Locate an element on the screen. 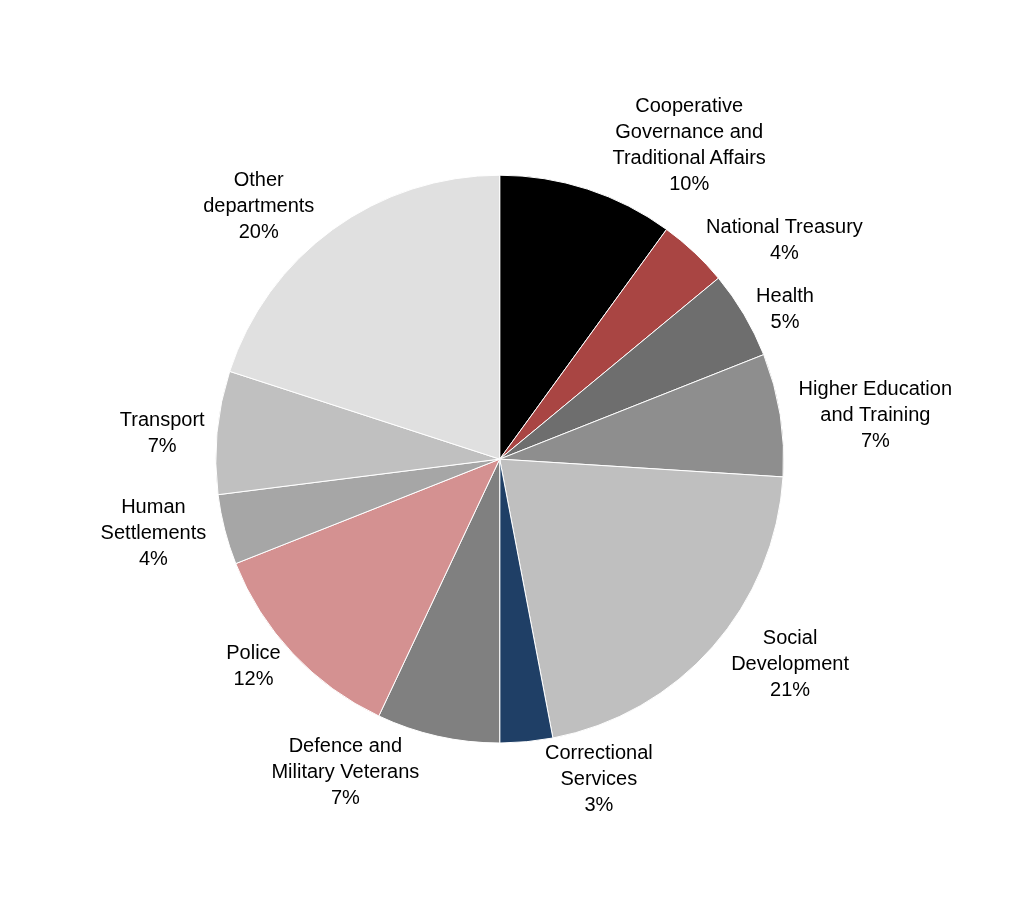 This screenshot has width=1019, height=909. data-label: 12% is located at coordinates (253, 677).